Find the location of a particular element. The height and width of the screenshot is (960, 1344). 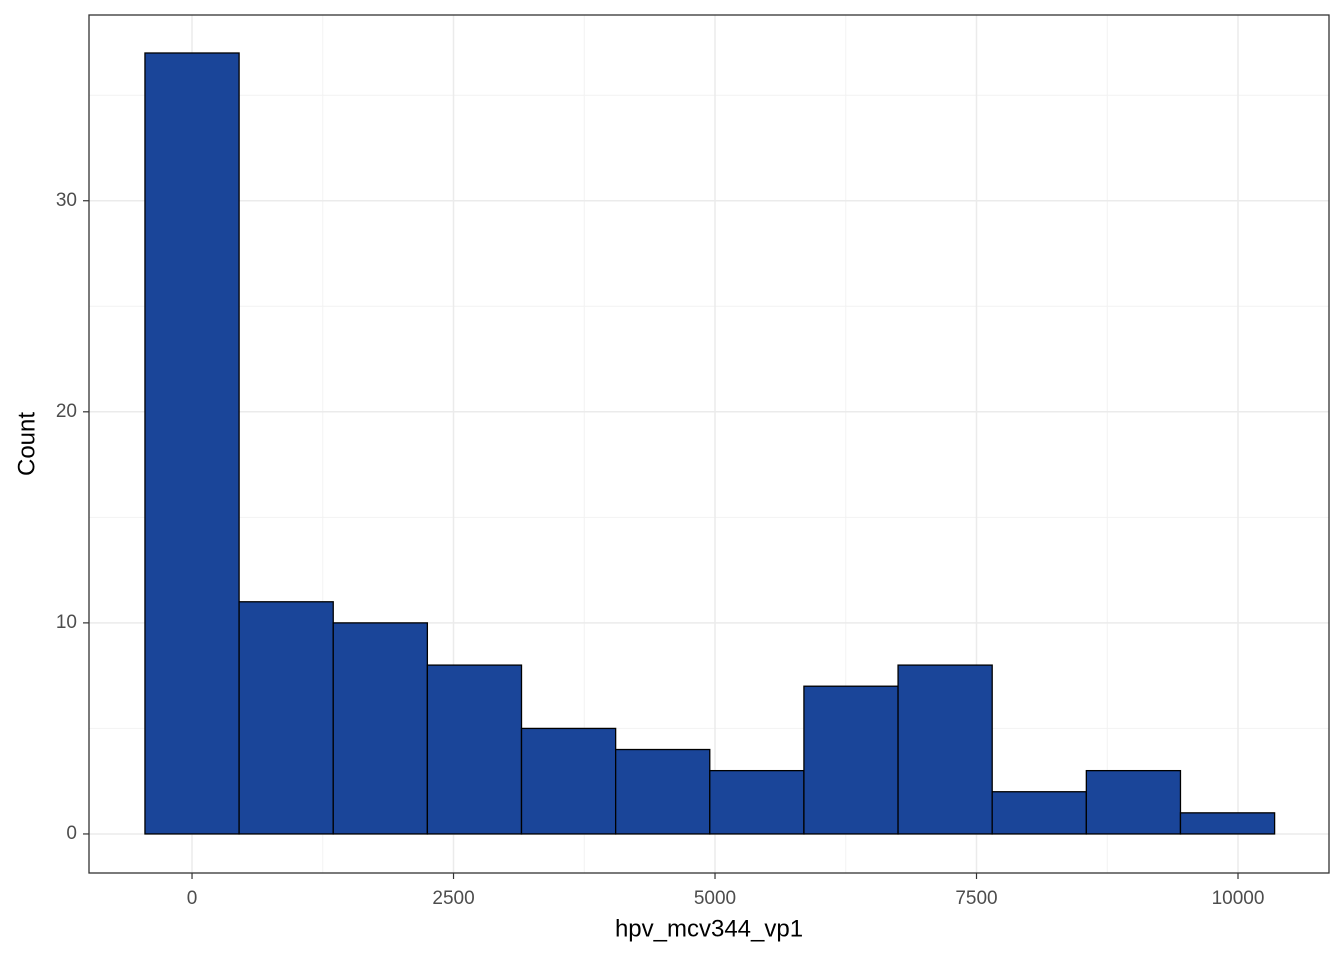

x-tick-label: 2500 is located at coordinates (453, 898).